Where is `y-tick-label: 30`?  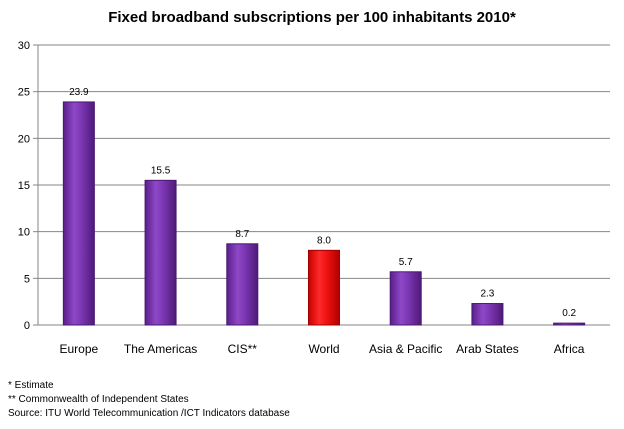
y-tick-label: 30 is located at coordinates (24, 46).